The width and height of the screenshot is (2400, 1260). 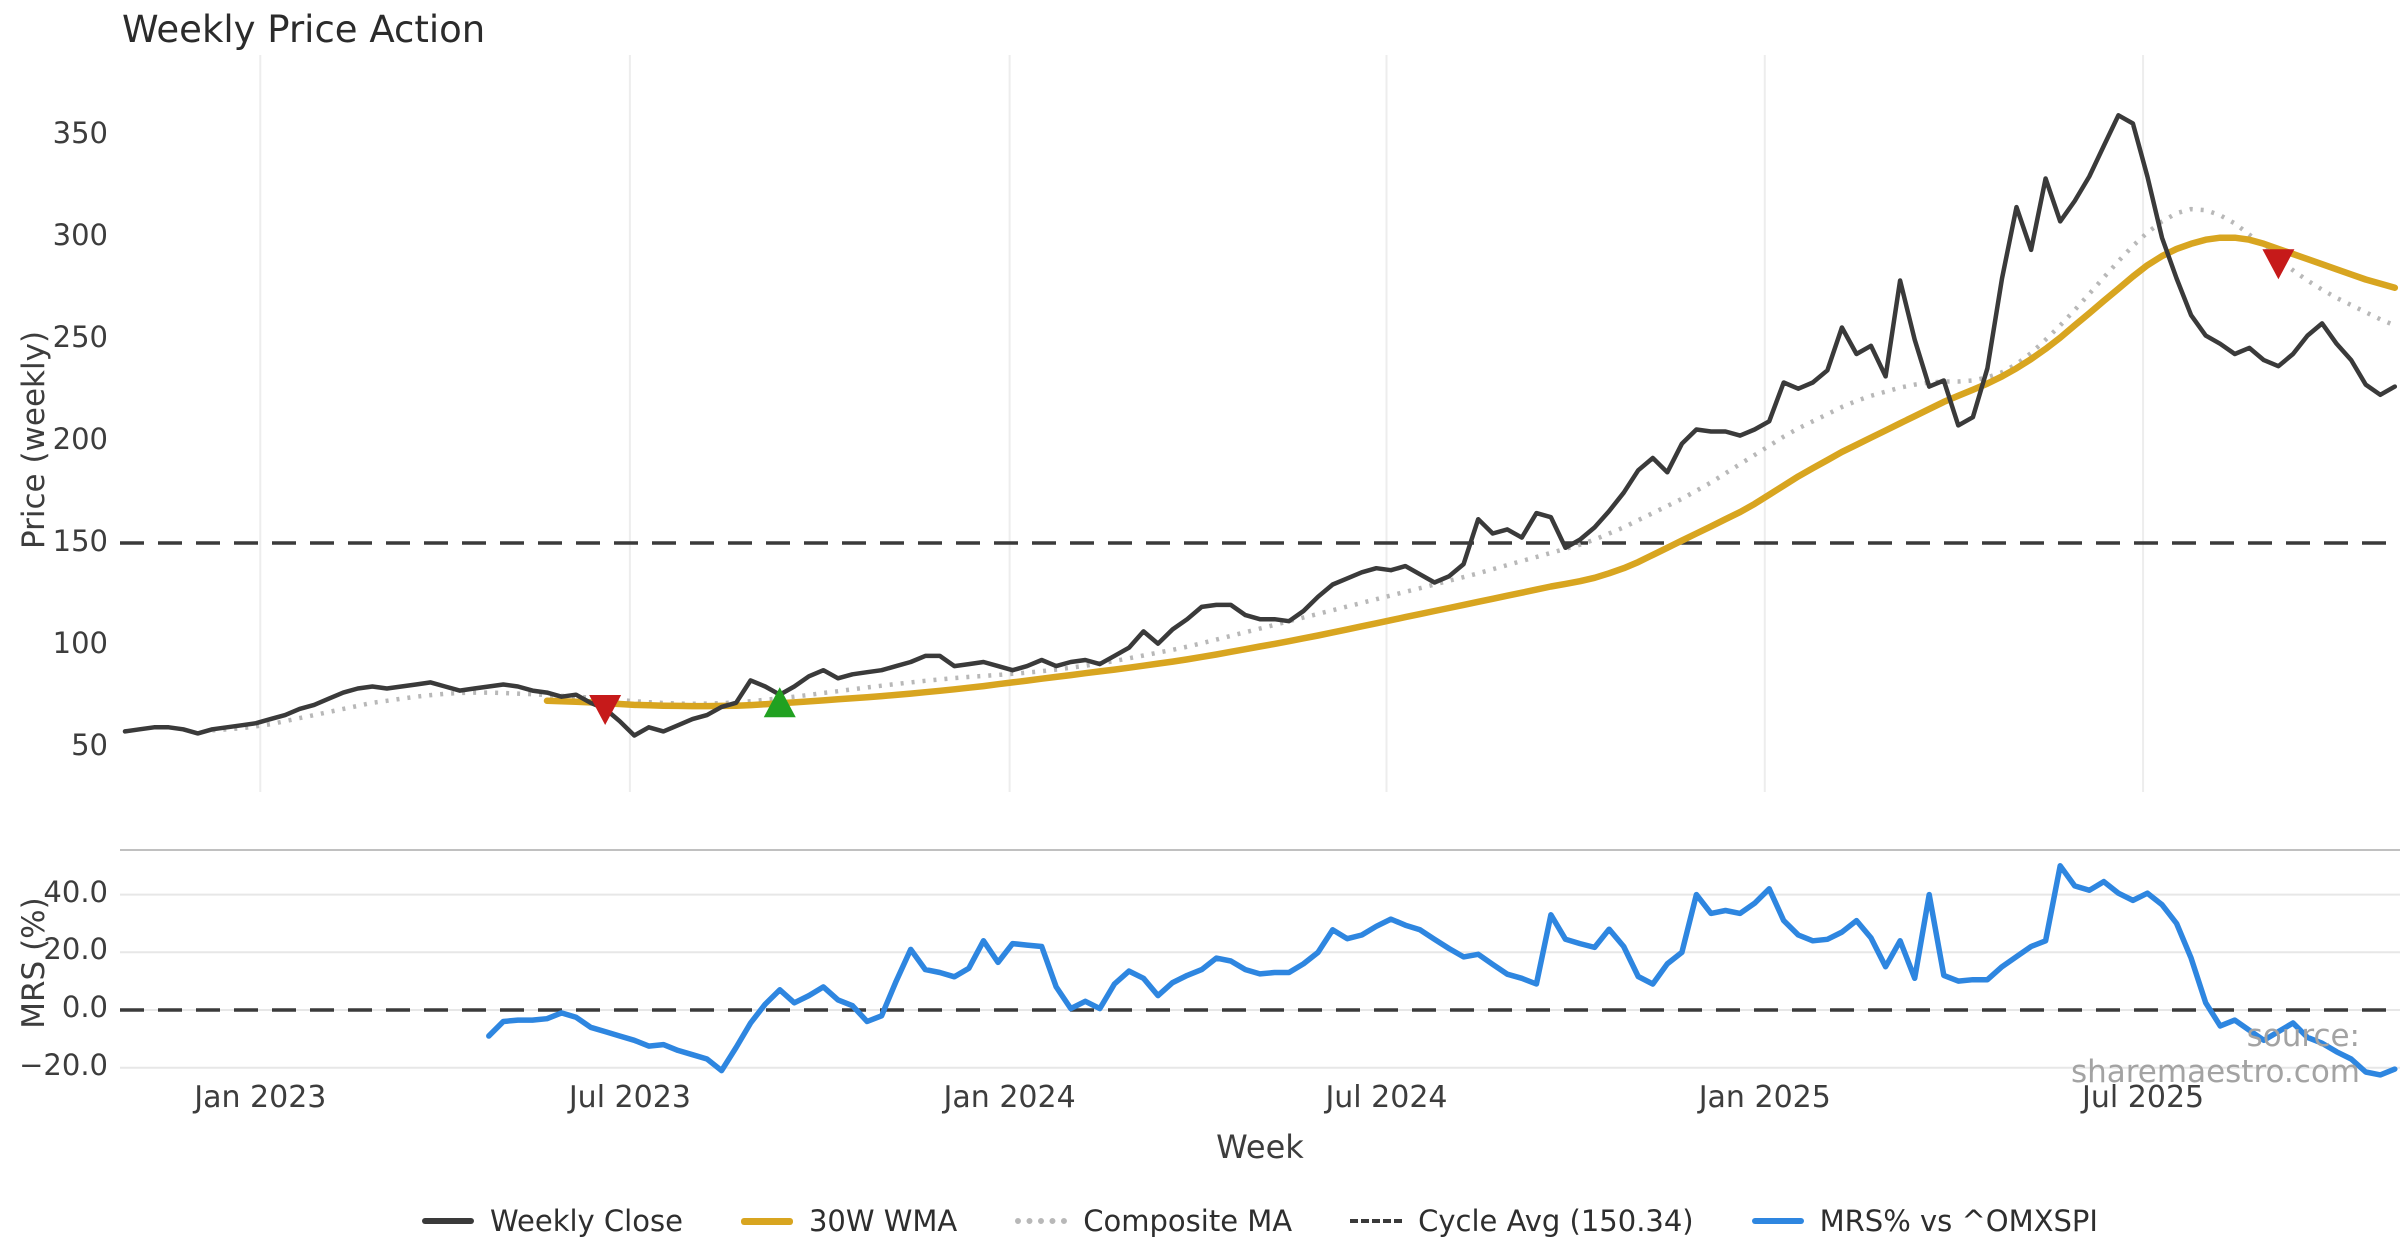 I want to click on mrs-tick-40: 40.0, so click(x=75, y=891).